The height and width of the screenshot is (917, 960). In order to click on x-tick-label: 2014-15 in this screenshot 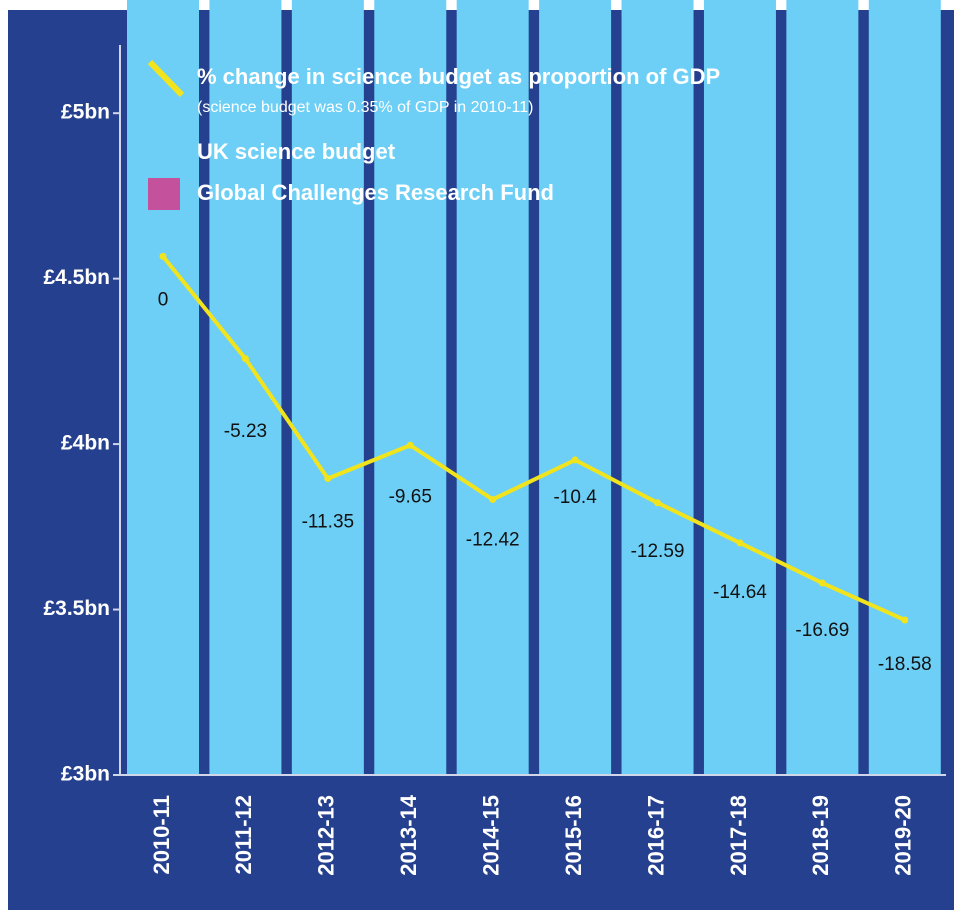, I will do `click(491, 835)`.